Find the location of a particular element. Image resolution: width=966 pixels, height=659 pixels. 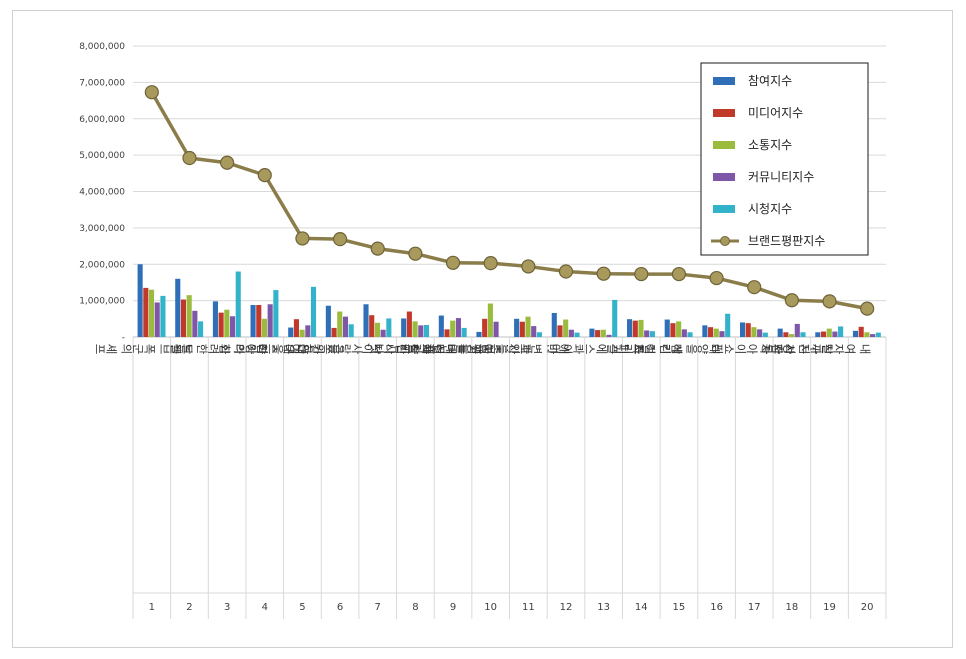

y-tick-label: 4,000,000 is located at coordinates (102, 193).